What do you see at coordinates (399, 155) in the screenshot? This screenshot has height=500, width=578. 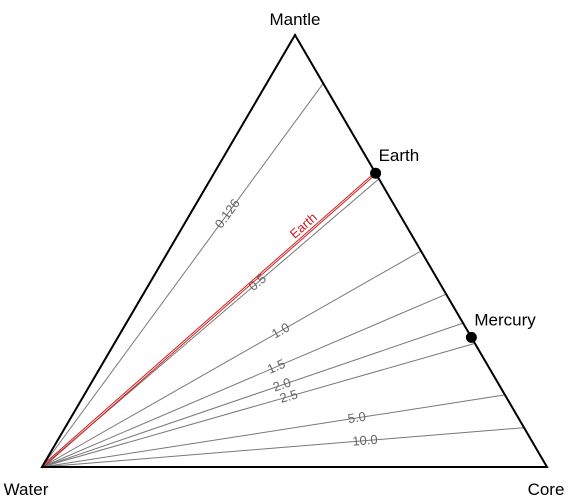 I see `point-label-earth: Earth` at bounding box center [399, 155].